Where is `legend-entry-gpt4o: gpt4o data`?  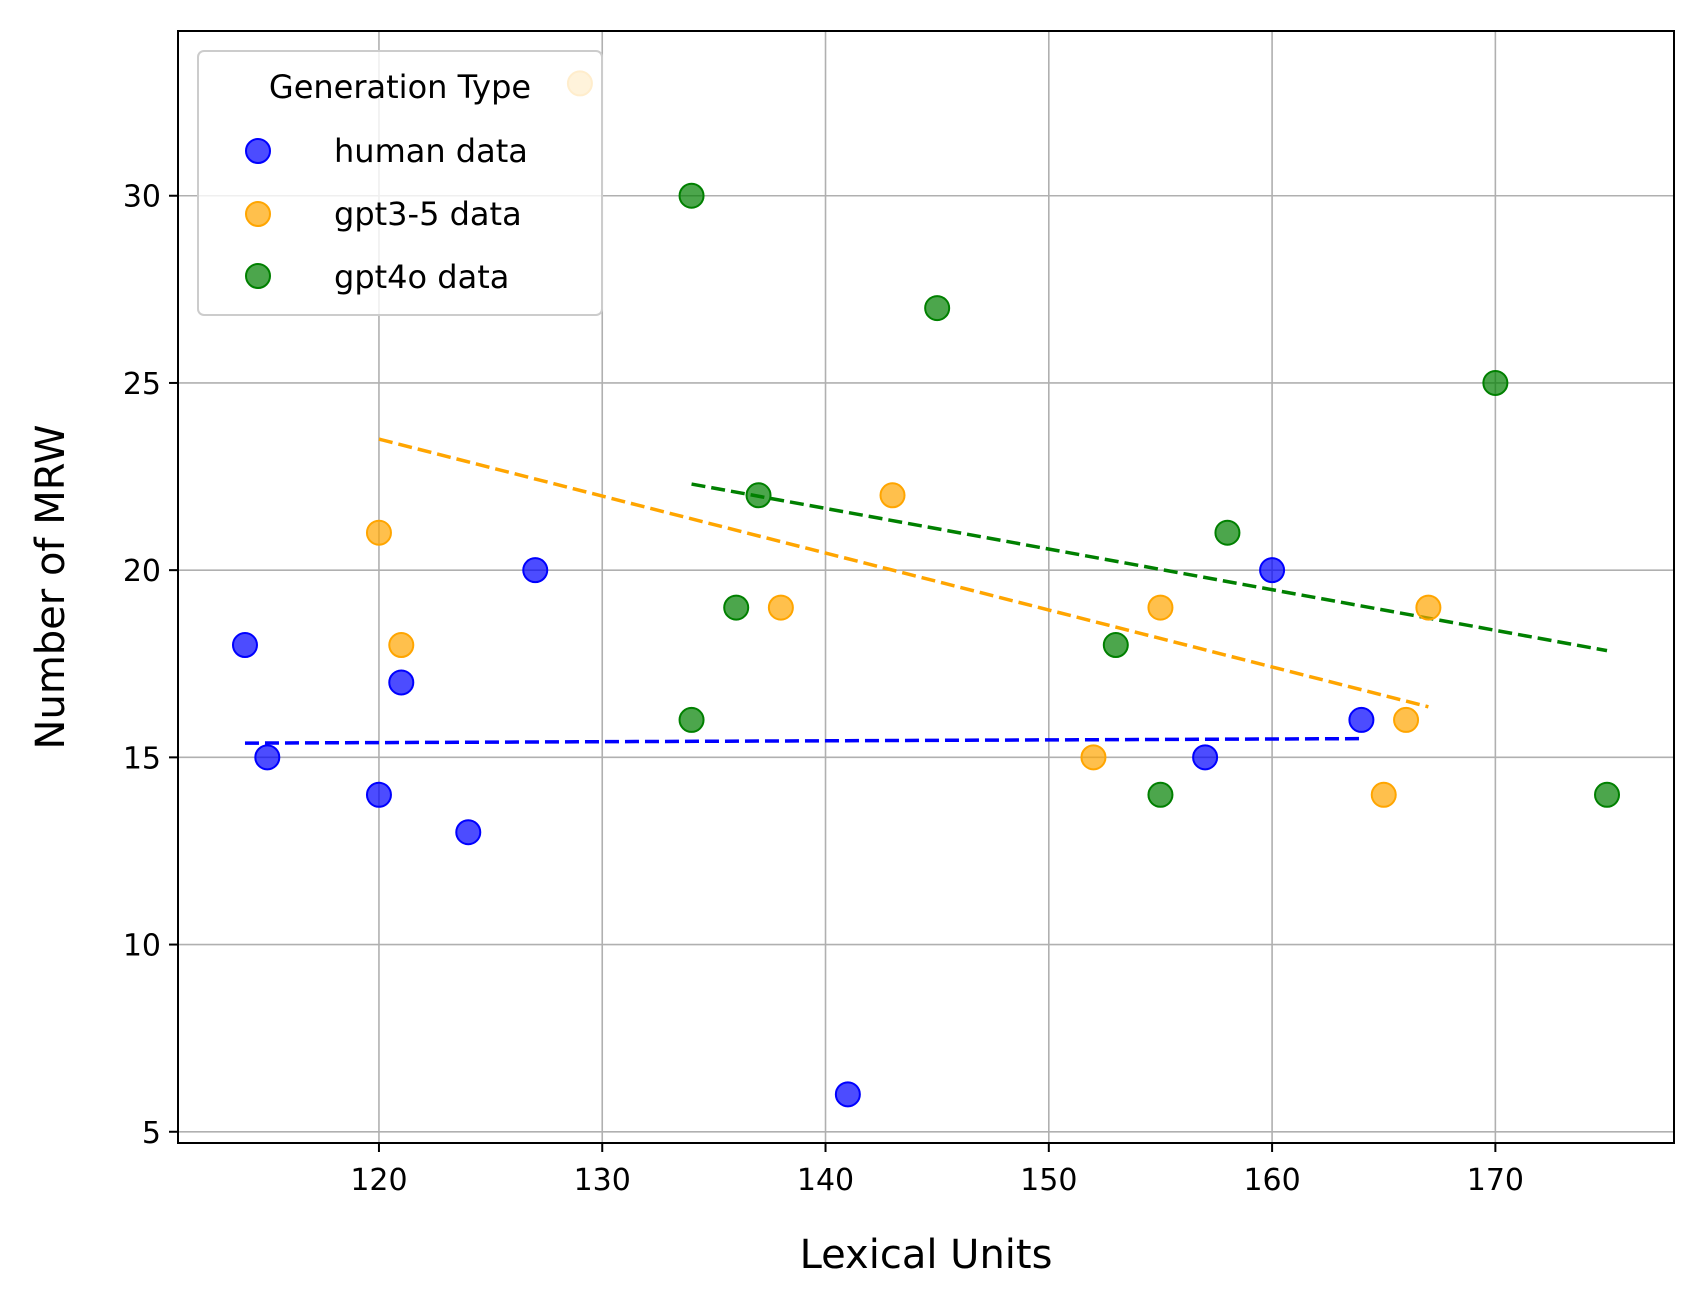
legend-entry-gpt4o: gpt4o data is located at coordinates (377, 277).